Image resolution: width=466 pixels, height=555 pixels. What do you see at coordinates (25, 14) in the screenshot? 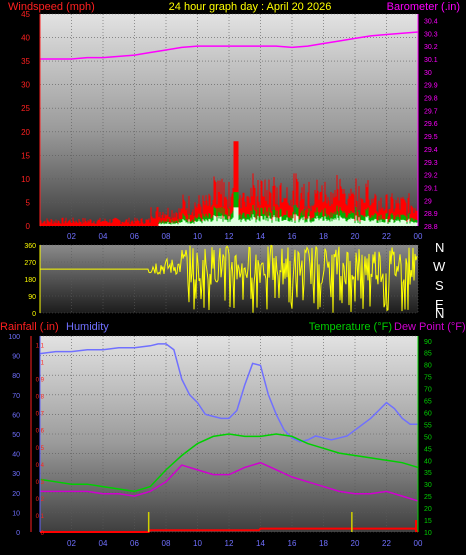
I see `tick-label: 45` at bounding box center [25, 14].